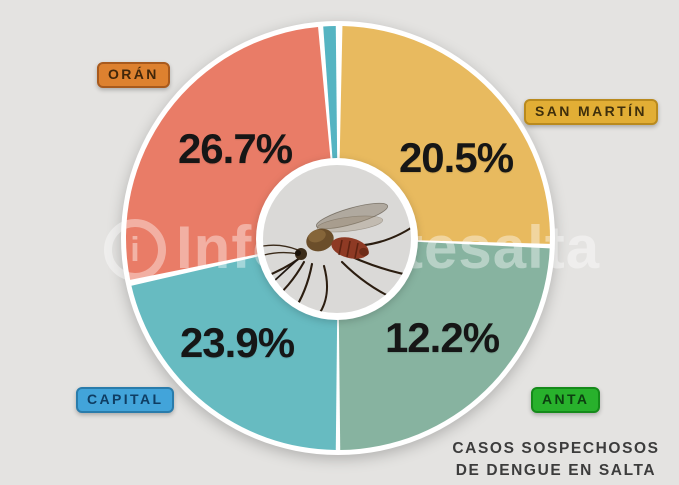 This screenshot has width=679, height=485. What do you see at coordinates (237, 342) in the screenshot?
I see `percent-label-capital: 23.9%` at bounding box center [237, 342].